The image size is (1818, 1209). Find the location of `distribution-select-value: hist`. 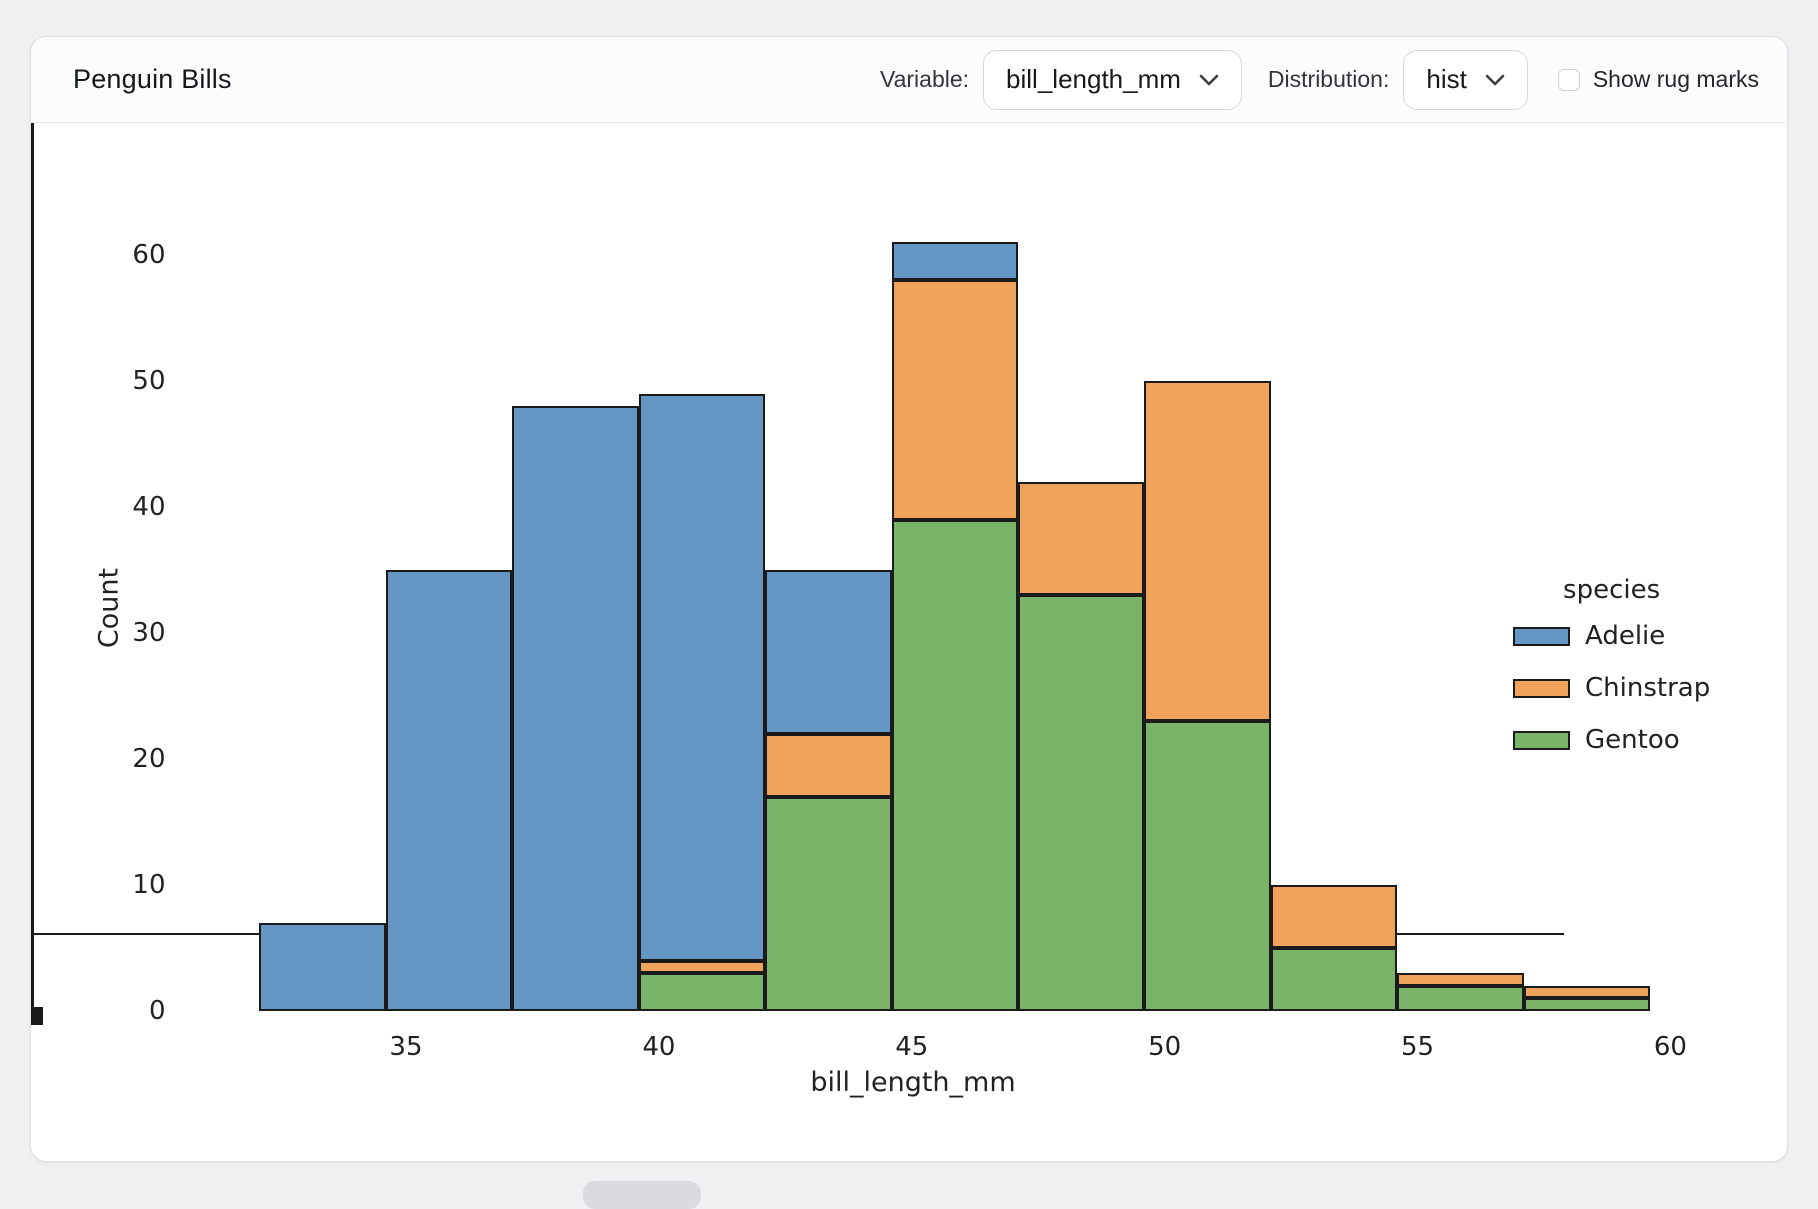

distribution-select-value: hist is located at coordinates (1446, 79).